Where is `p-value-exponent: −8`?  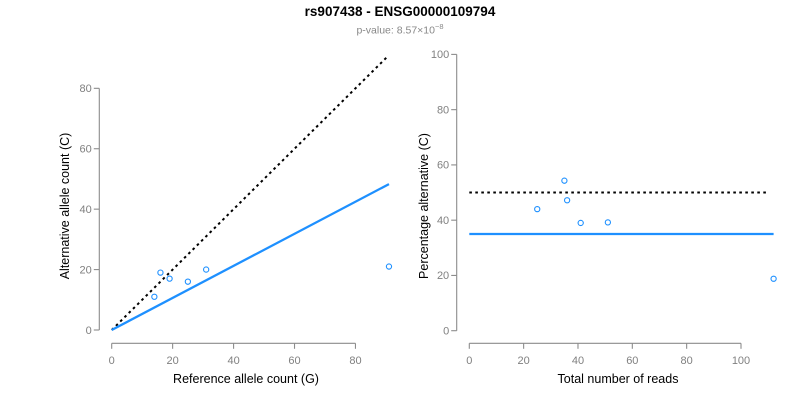
p-value-exponent: −8 is located at coordinates (439, 26).